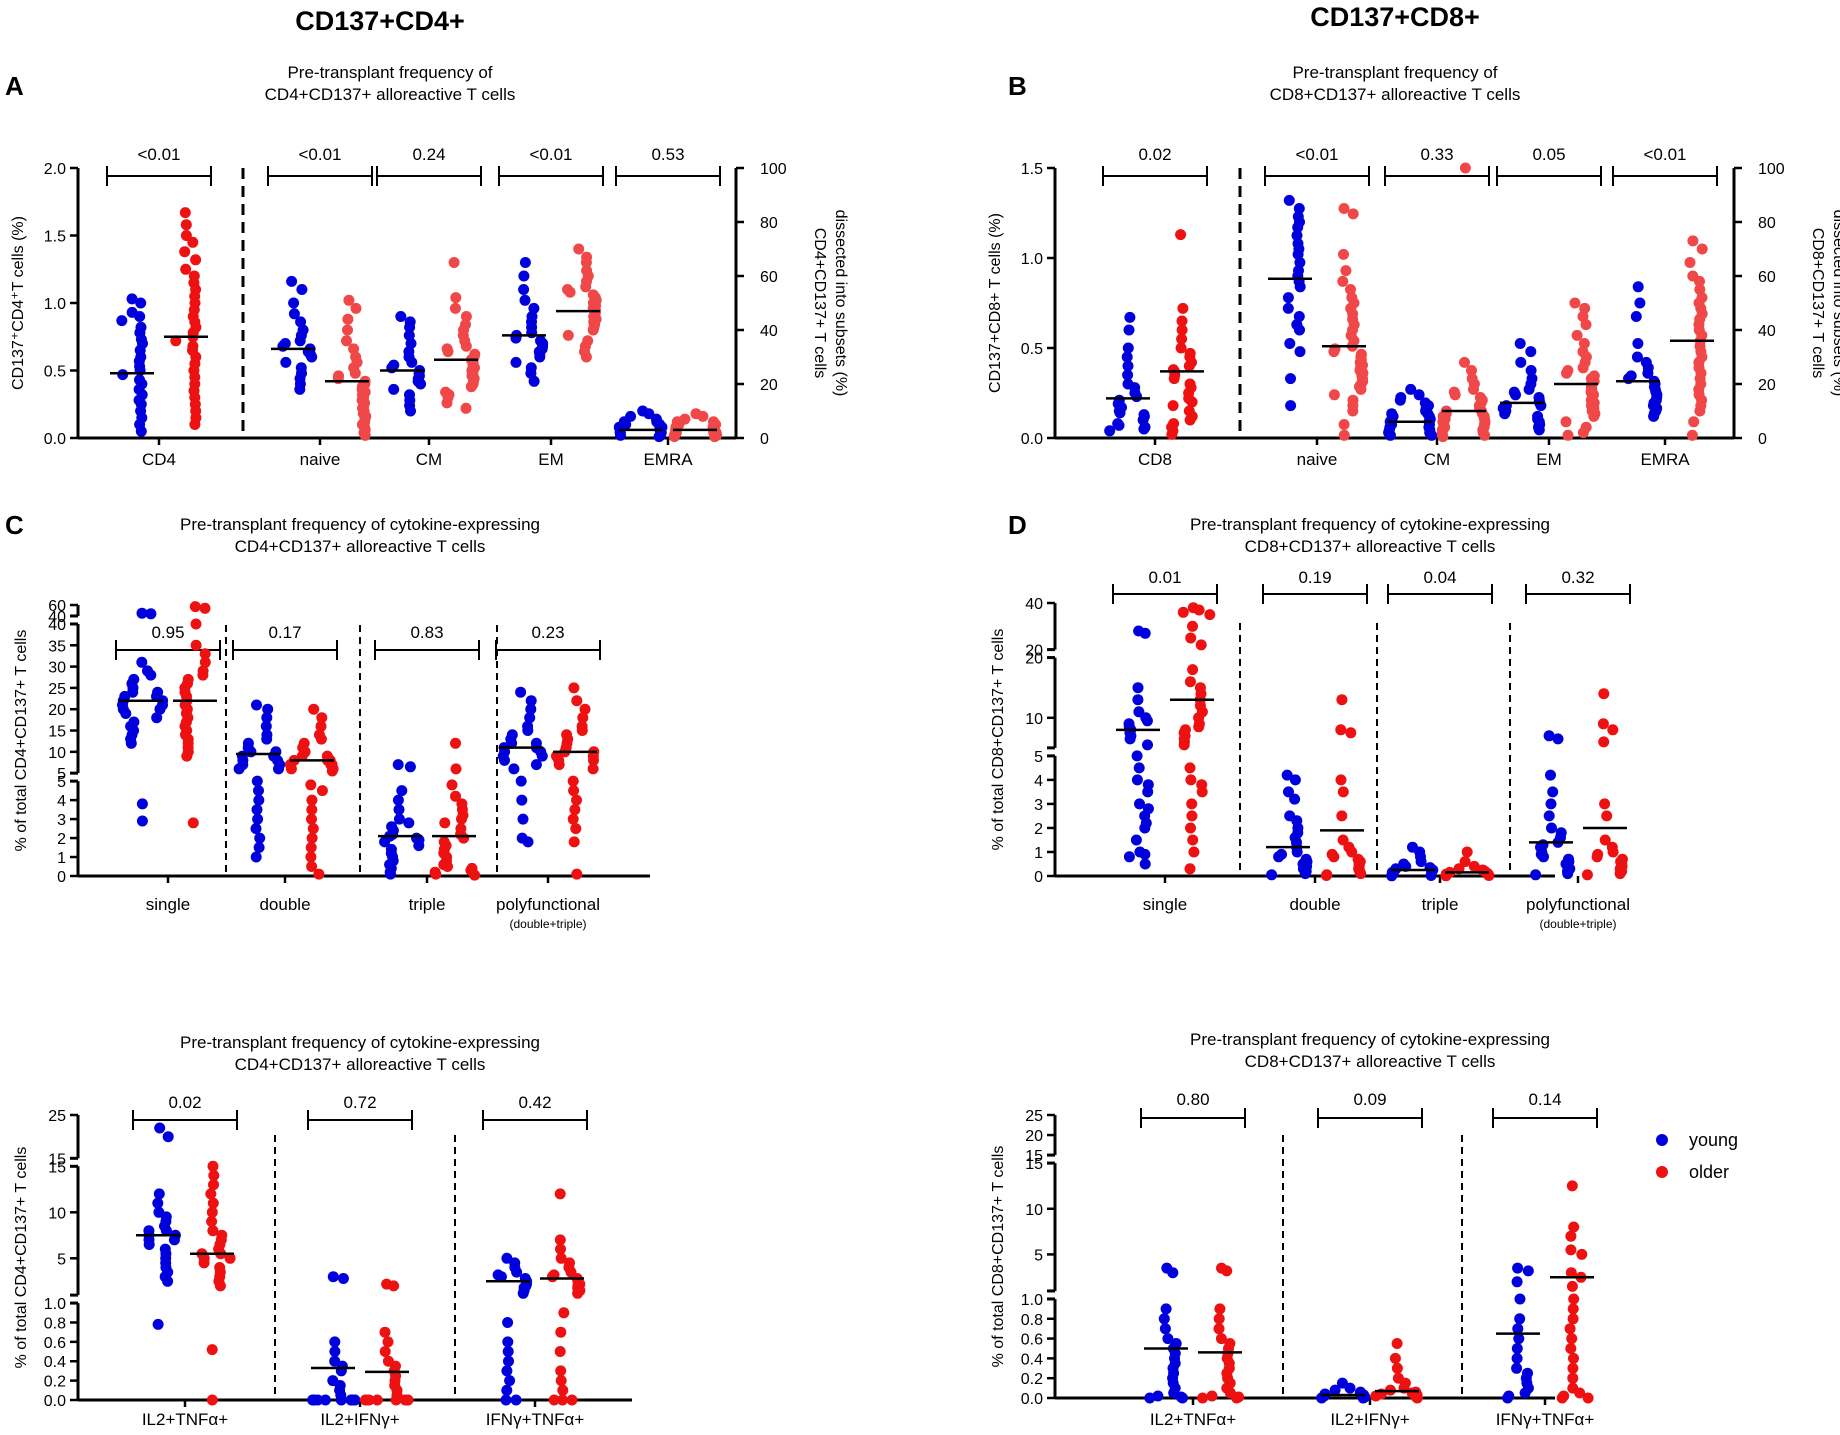  Describe the element at coordinates (360, 1120) in the screenshot. I see `panel-c2-p-bracket` at that location.